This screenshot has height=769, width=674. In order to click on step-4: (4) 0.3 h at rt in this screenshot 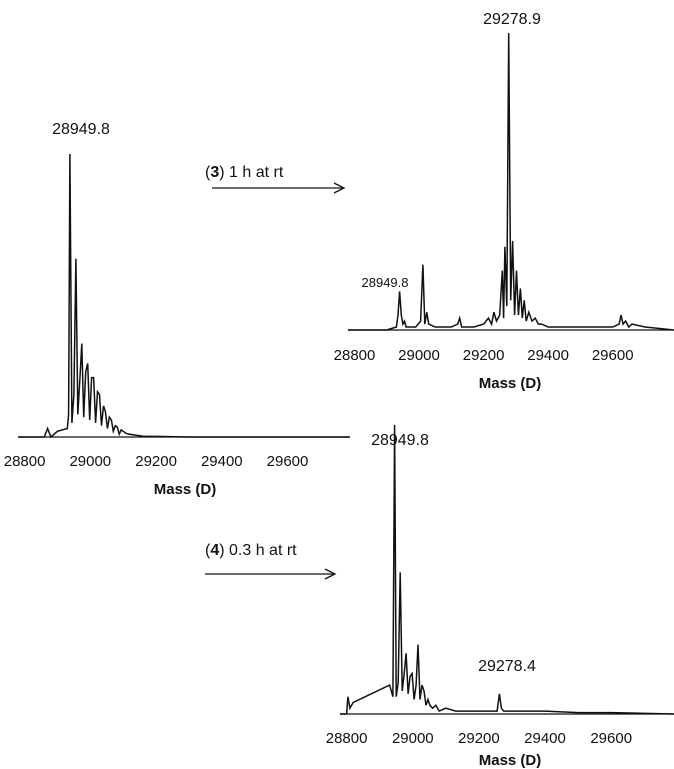, I will do `click(271, 561)`.